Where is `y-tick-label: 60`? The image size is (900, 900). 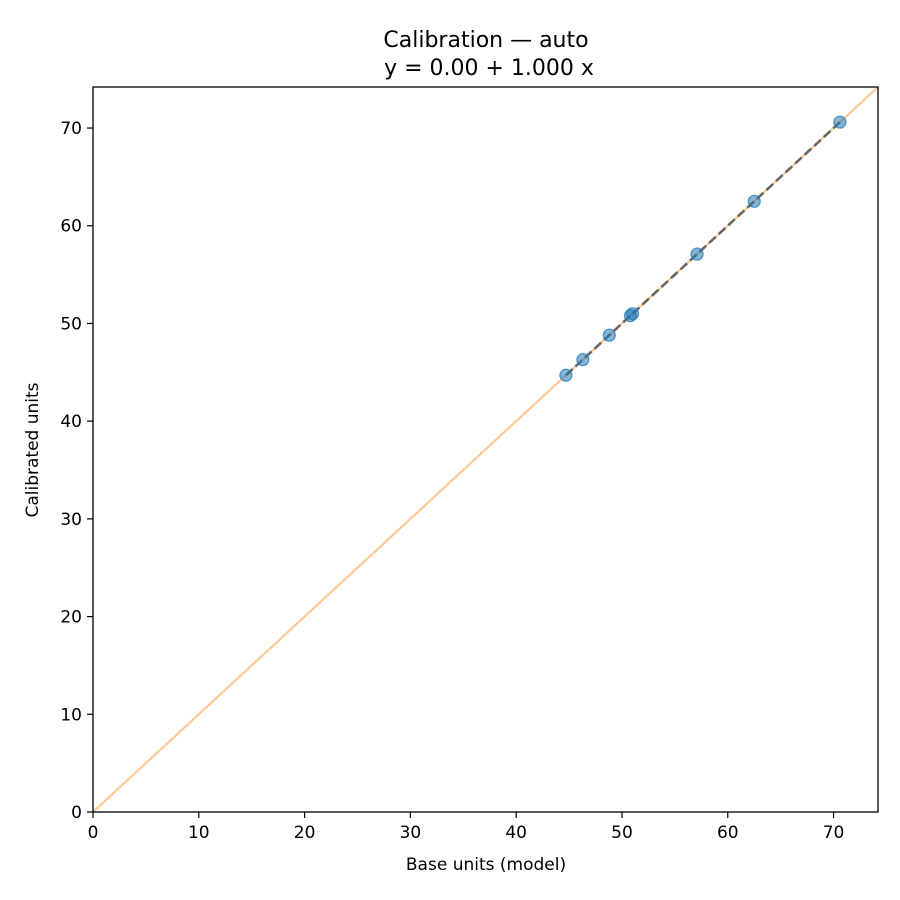 y-tick-label: 60 is located at coordinates (71, 227).